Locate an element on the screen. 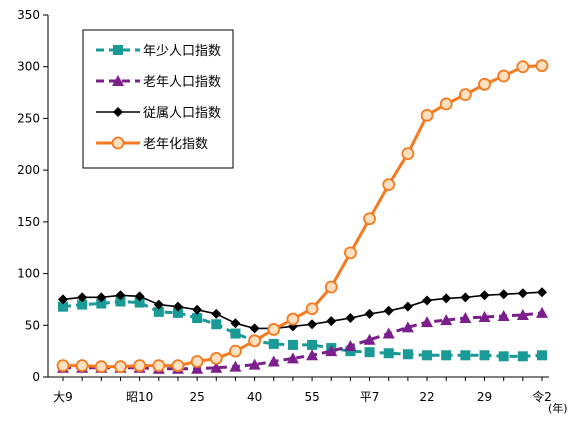  y-tick-label: 200 is located at coordinates (28, 170).